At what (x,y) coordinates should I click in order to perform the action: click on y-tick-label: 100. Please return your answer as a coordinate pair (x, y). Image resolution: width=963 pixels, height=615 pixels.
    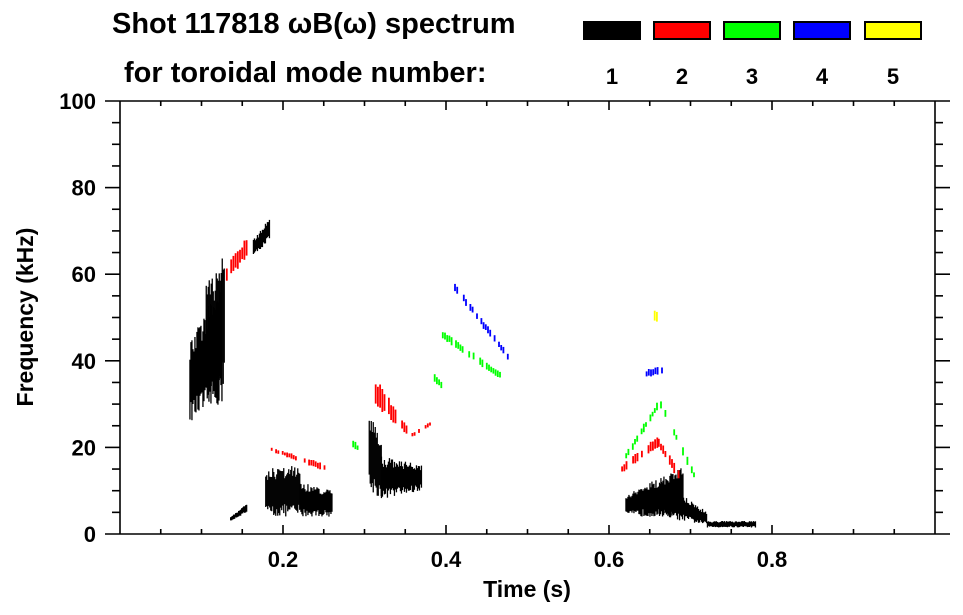
    Looking at the image, I should click on (77, 101).